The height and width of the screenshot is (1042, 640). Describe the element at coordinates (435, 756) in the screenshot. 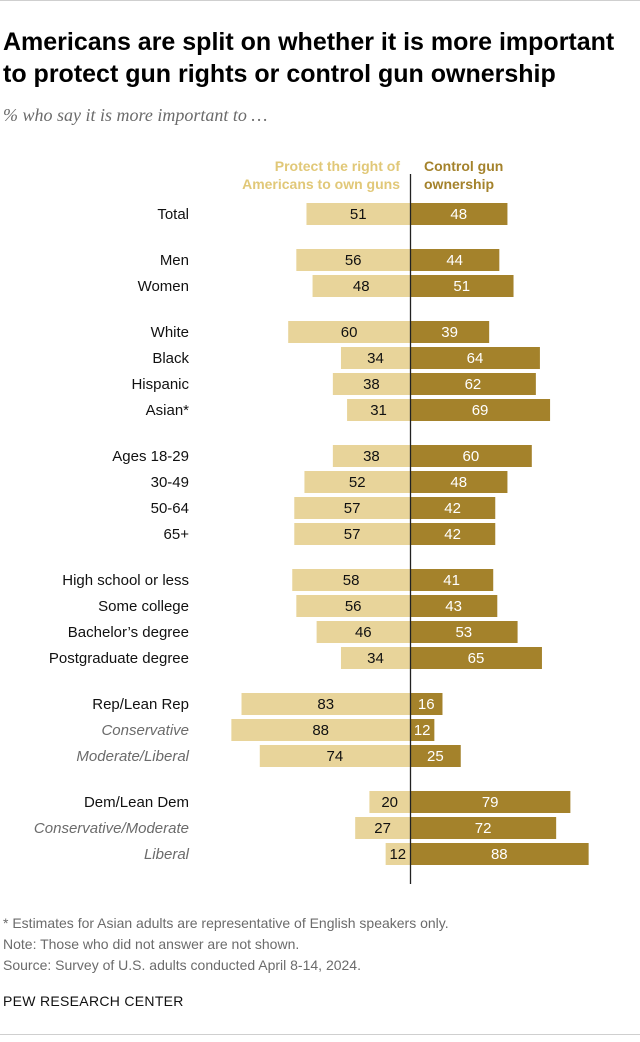

I see `value-label-control: 25` at that location.